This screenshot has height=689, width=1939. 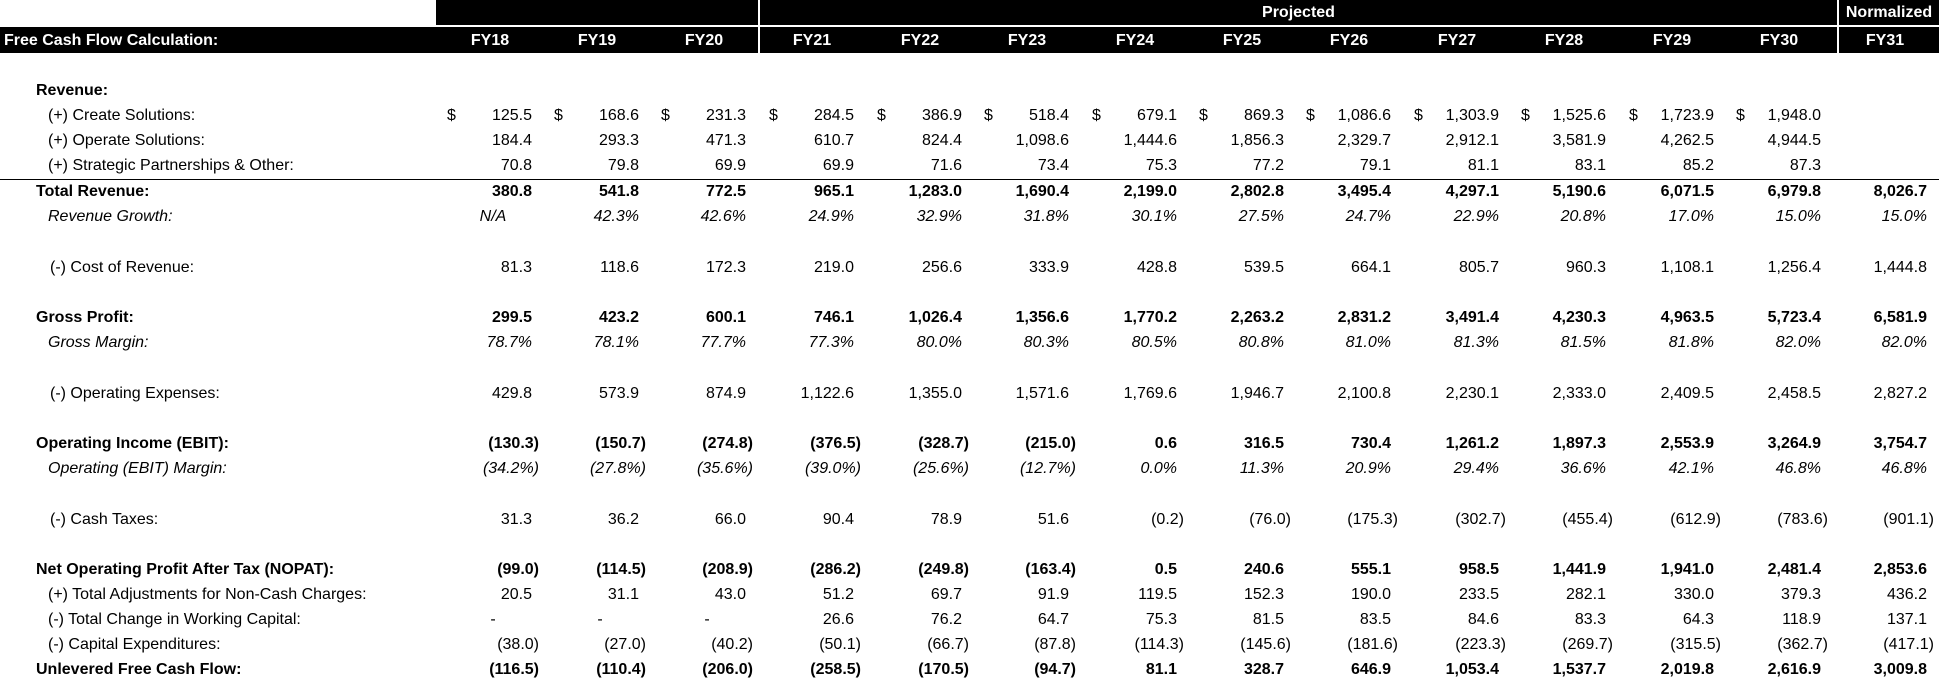 I want to click on value-cell: 256.6, so click(x=941, y=267).